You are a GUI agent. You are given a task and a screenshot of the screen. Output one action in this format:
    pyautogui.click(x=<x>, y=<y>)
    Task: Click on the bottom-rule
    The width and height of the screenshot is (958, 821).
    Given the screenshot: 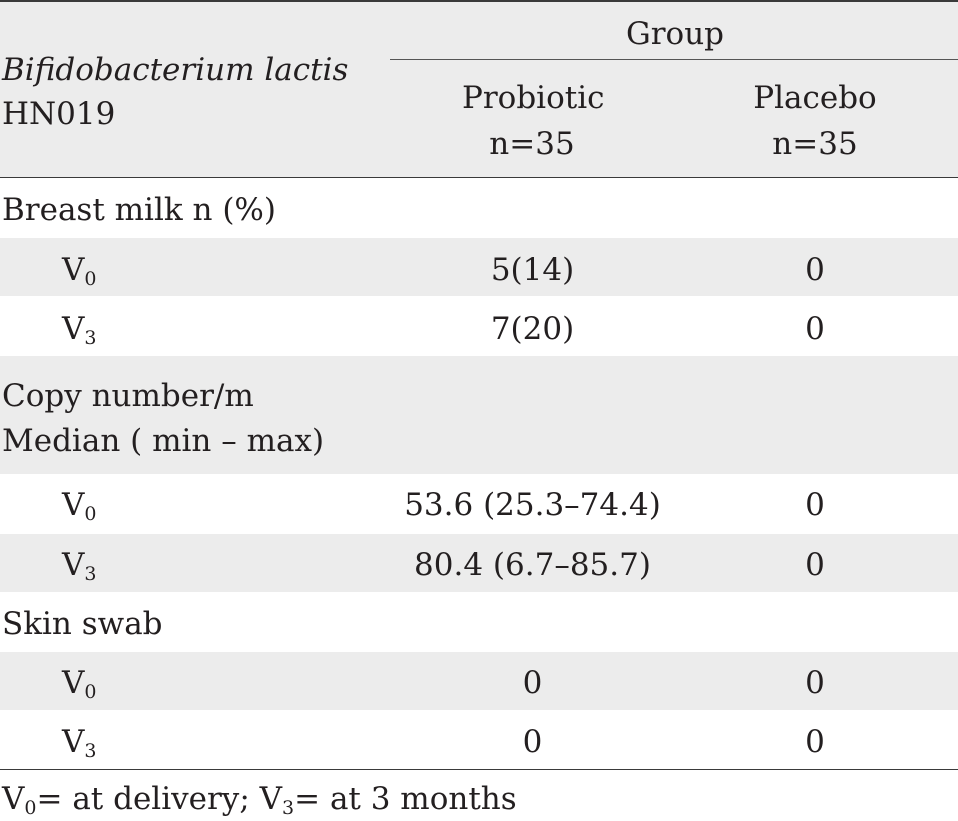 What is the action you would take?
    pyautogui.click(x=479, y=769)
    